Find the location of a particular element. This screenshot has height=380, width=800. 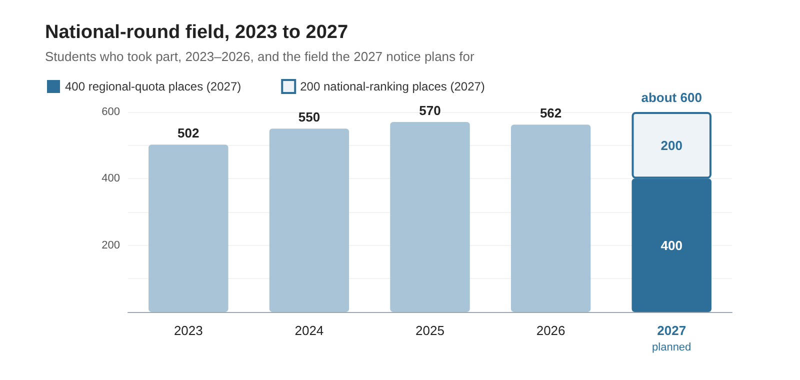

y-tick-label: 400 is located at coordinates (111, 178).